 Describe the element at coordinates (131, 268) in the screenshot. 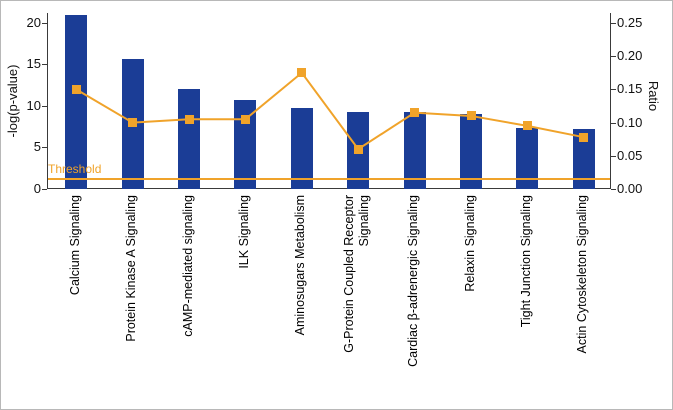

I see `x-axis-category-label: Protein Kinase A Signaling` at that location.